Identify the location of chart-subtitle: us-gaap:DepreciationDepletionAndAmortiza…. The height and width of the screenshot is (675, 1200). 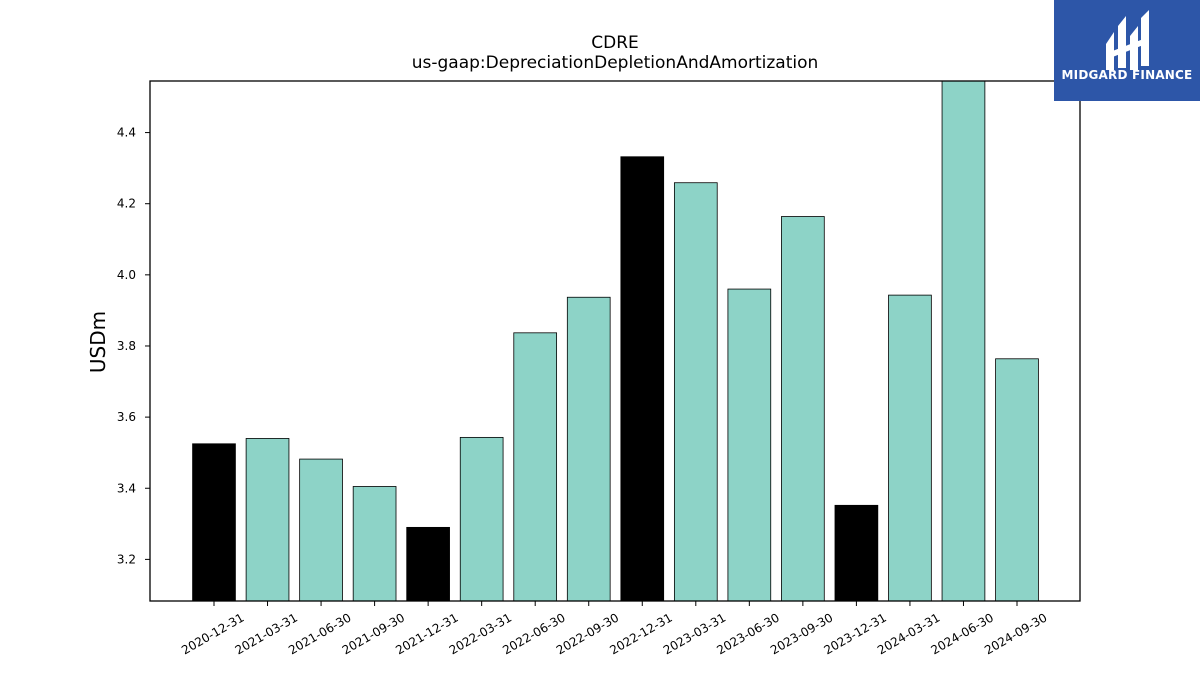
(615, 63).